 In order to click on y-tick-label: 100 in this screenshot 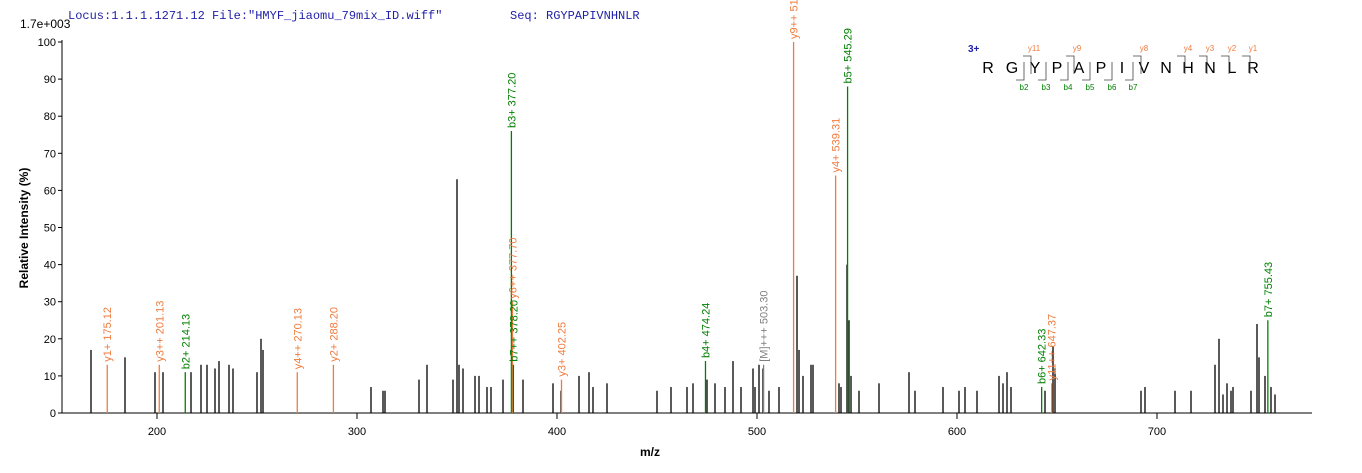, I will do `click(47, 43)`.